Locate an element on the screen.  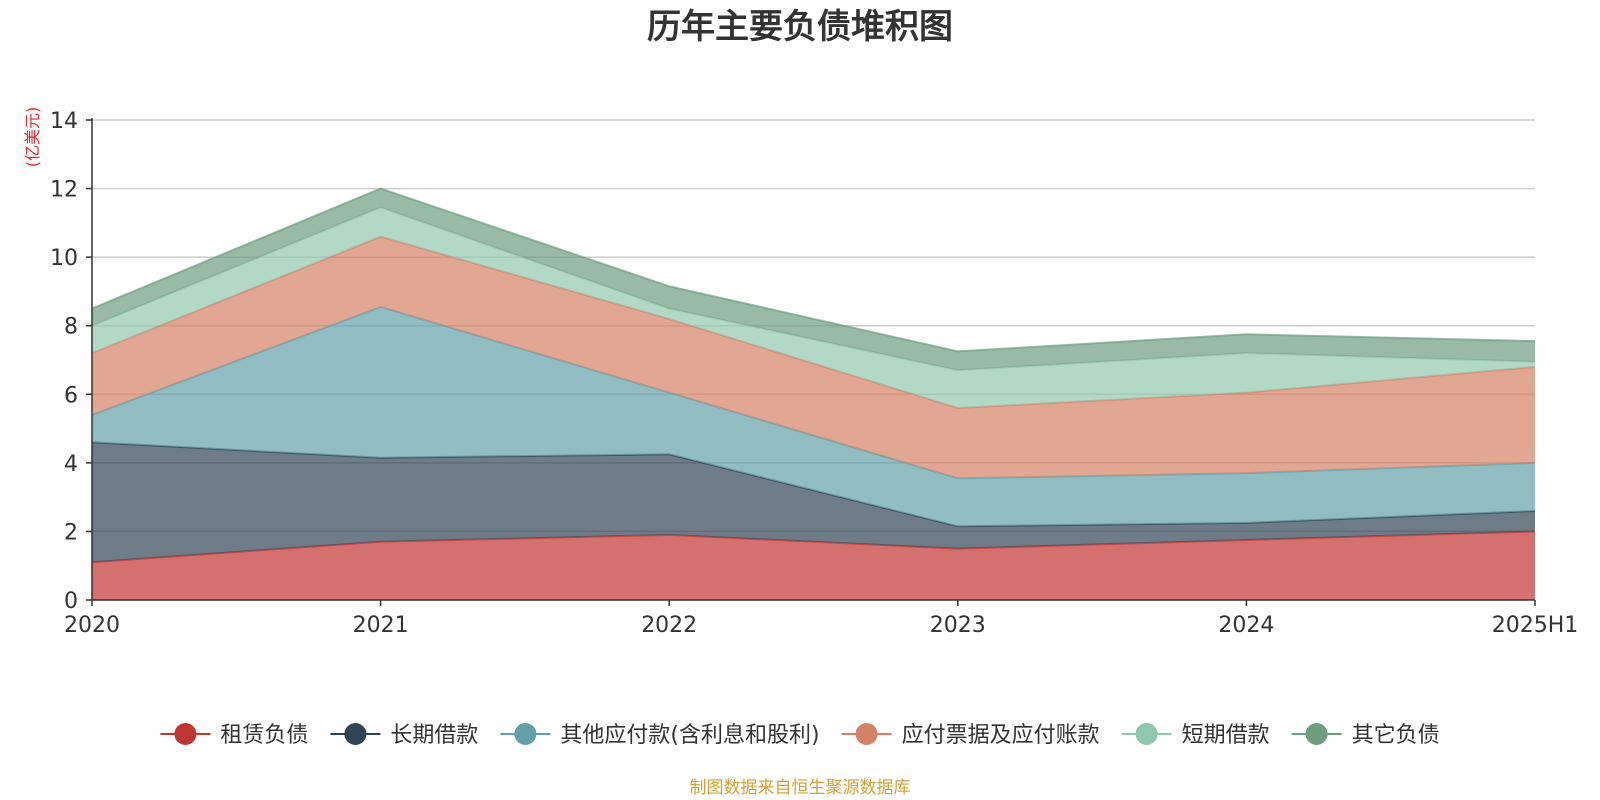
legend-item: 其它负债 is located at coordinates (1365, 735).